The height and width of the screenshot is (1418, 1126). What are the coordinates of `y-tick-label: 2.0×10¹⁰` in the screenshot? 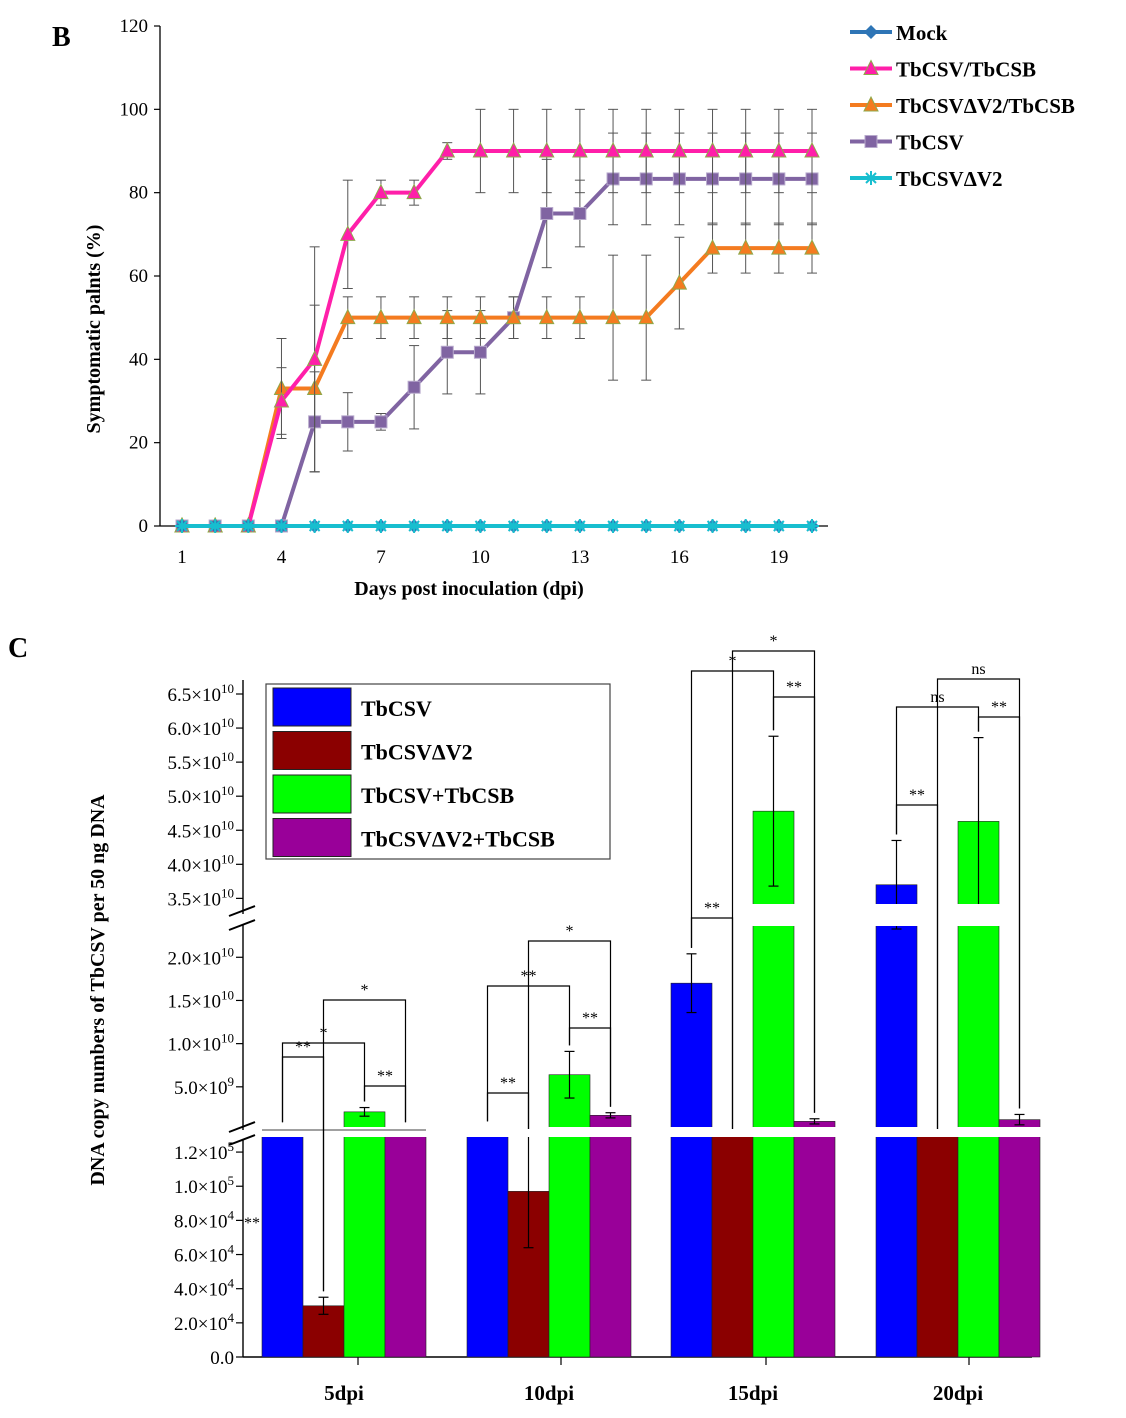 It's located at (201, 956).